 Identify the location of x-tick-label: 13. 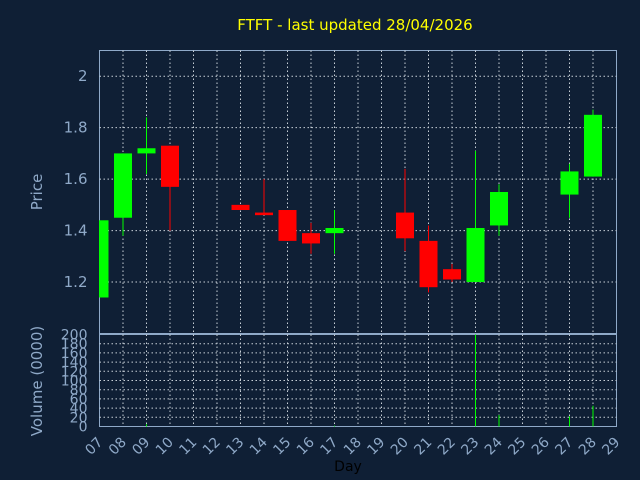
(235, 447).